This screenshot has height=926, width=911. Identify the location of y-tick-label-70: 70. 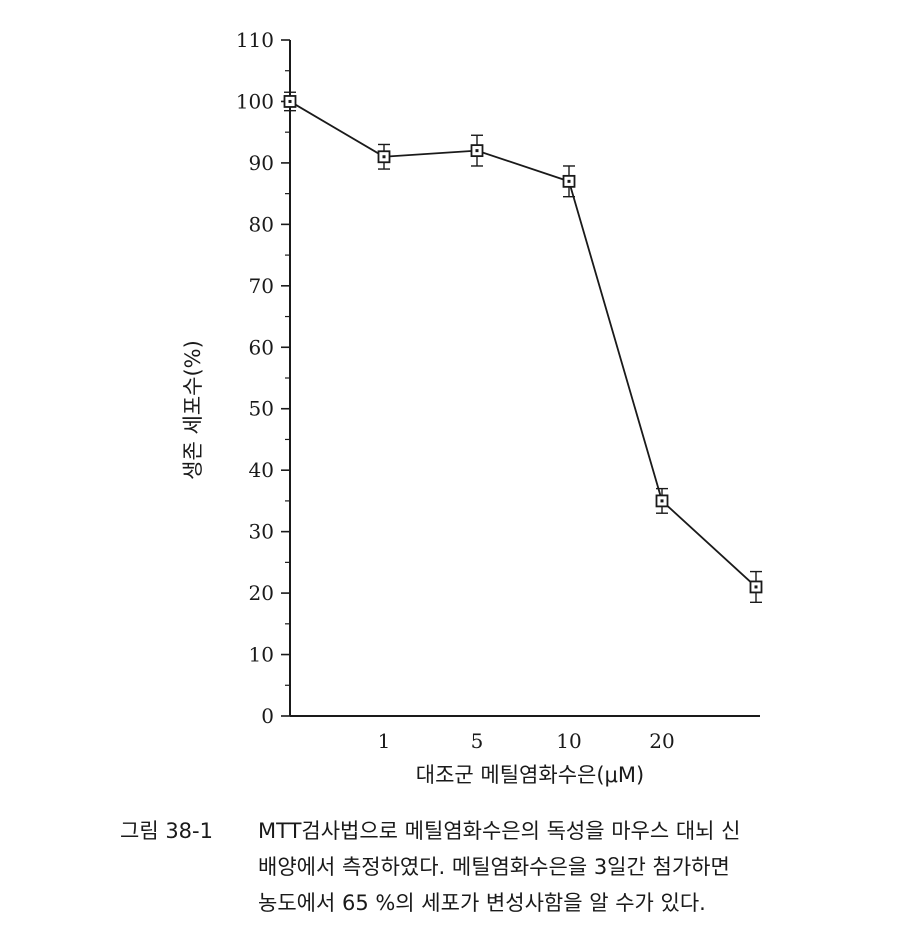
(261, 286).